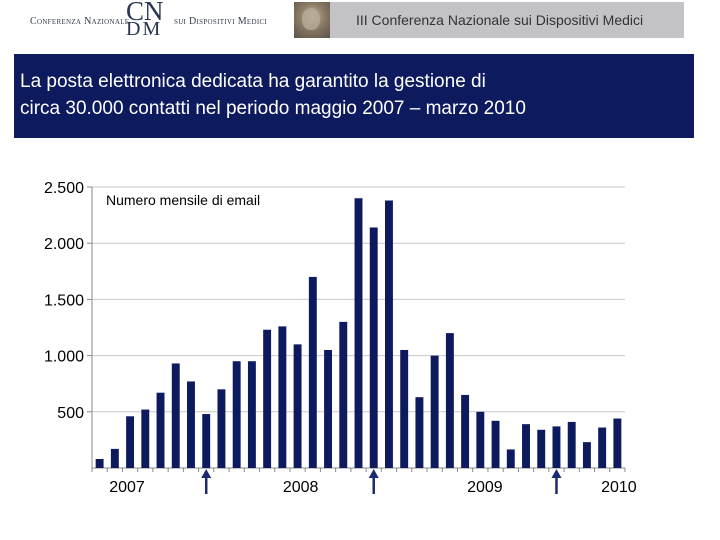 The width and height of the screenshot is (720, 540). I want to click on y-tick-label: 1.000, so click(64, 357).